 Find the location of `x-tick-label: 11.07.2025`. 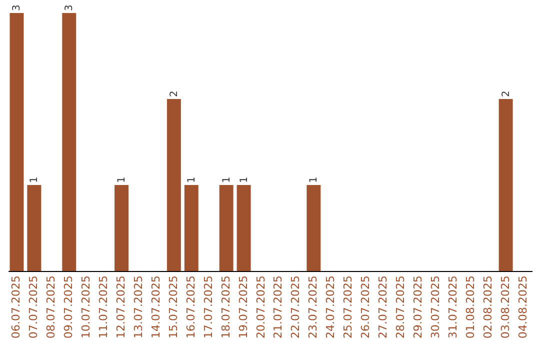

x-tick-label: 11.07.2025 is located at coordinates (103, 307).